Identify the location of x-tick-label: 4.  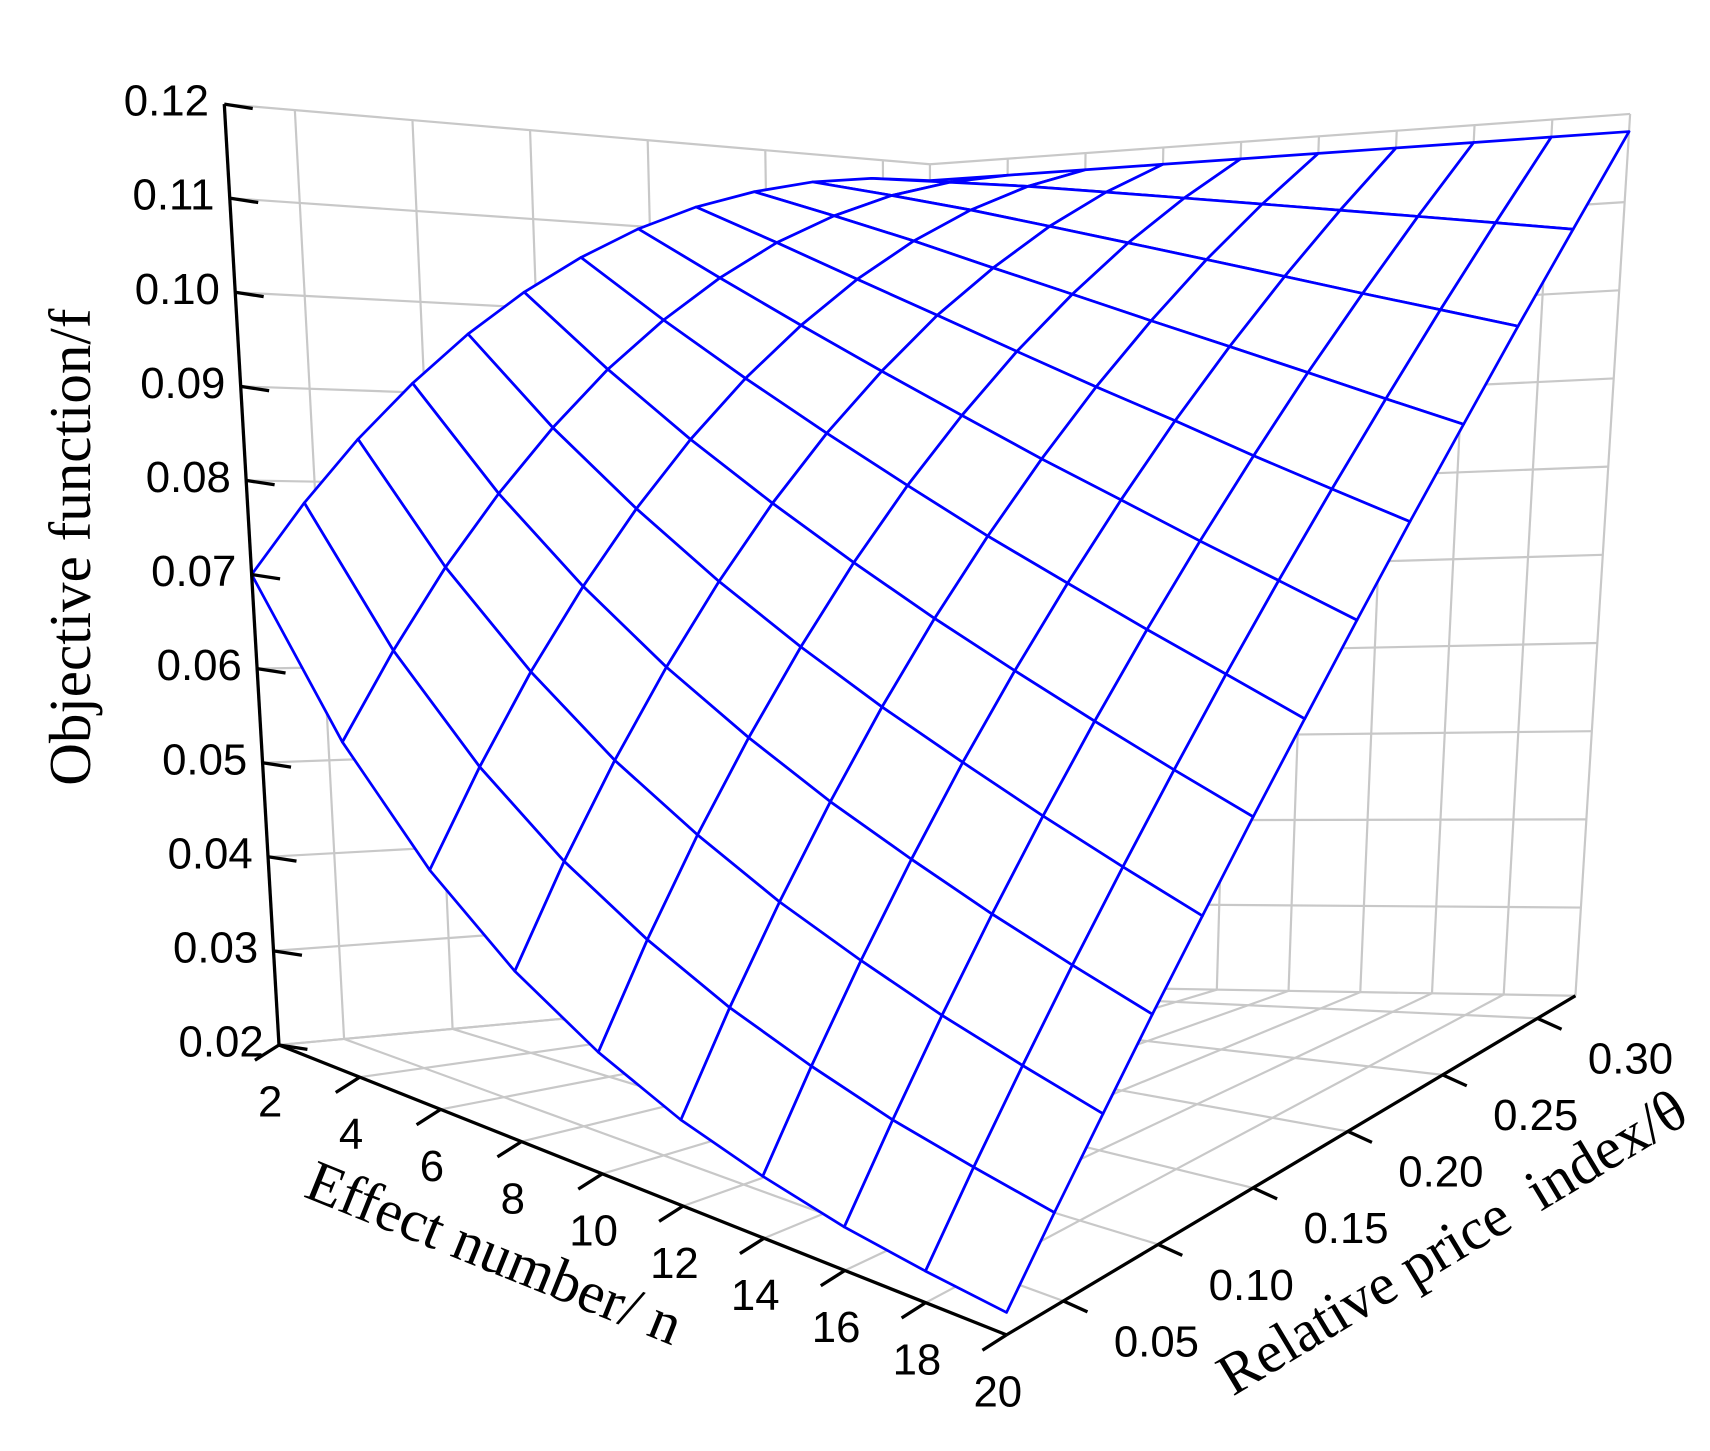
(351, 1134).